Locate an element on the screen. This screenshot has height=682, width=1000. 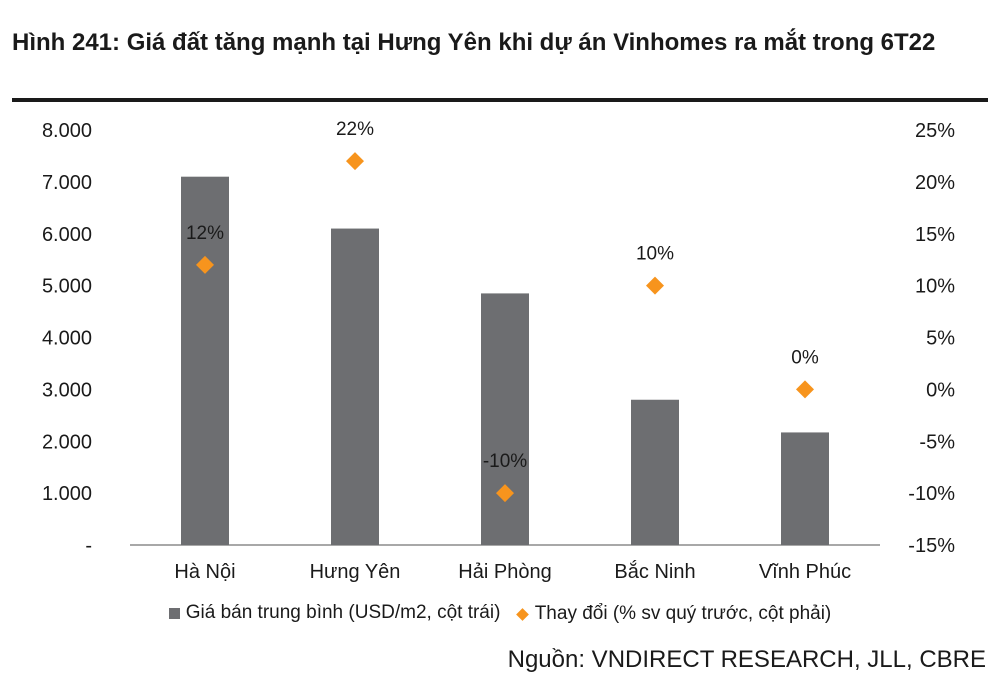
data-label: 10% is located at coordinates (655, 254).